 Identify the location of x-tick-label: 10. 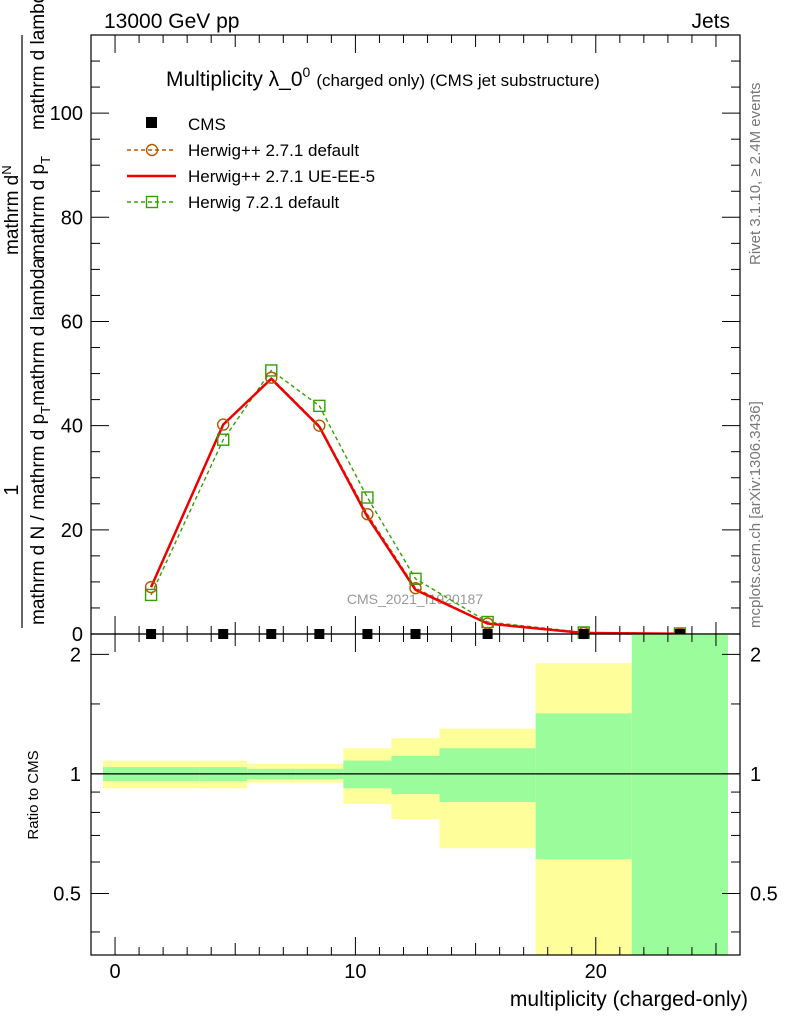
(355, 972).